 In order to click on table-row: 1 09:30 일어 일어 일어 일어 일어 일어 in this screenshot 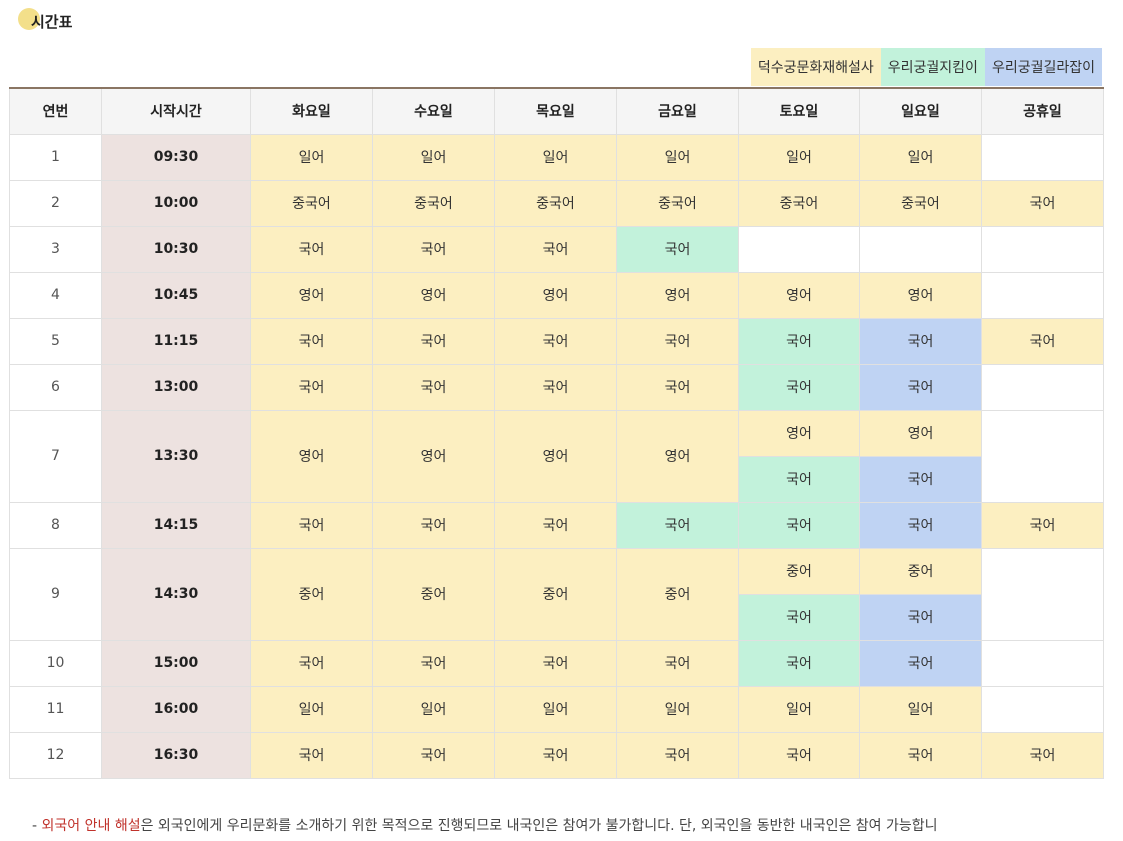, I will do `click(556, 157)`.